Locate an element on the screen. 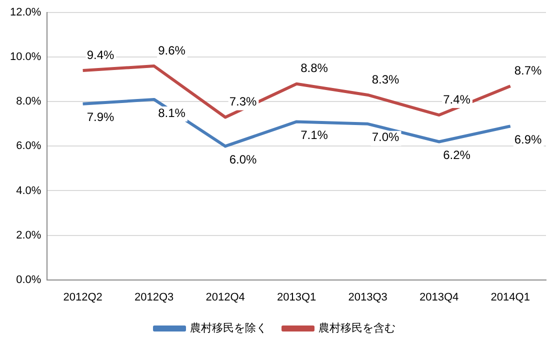  data-label: 7.4% is located at coordinates (457, 99).